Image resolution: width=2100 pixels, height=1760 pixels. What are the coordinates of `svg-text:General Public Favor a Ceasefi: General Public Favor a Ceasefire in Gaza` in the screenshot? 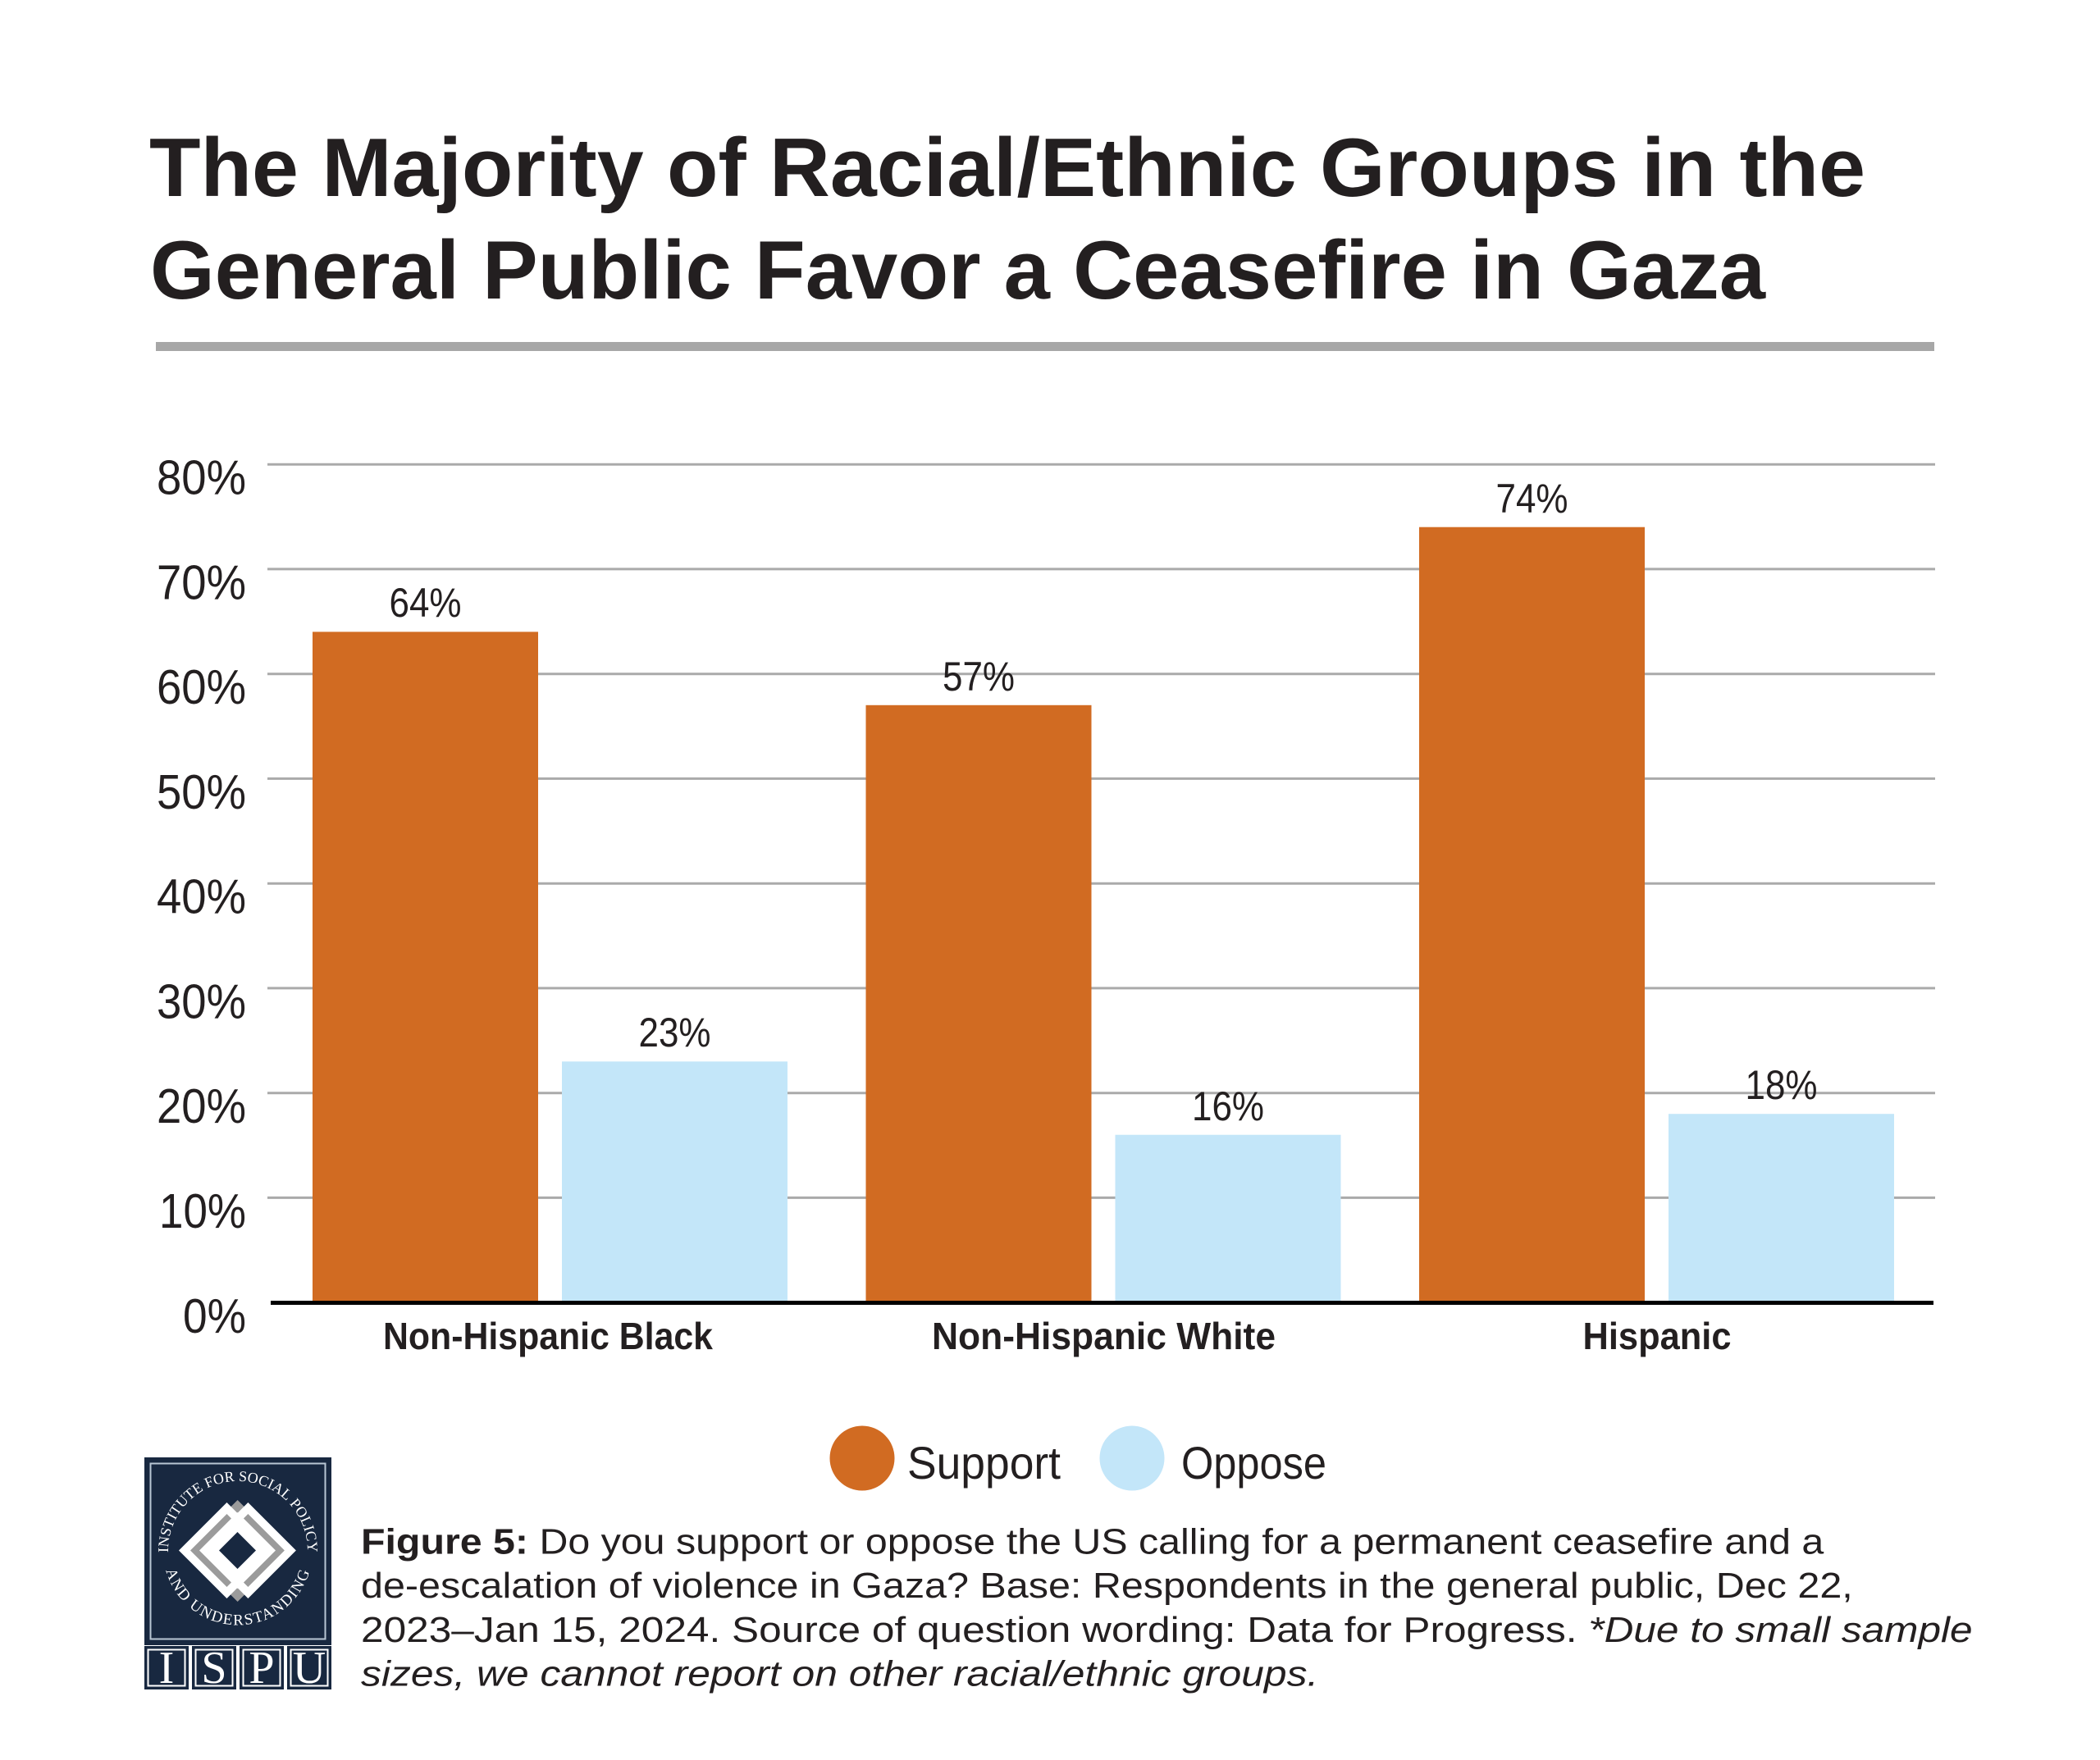 It's located at (958, 271).